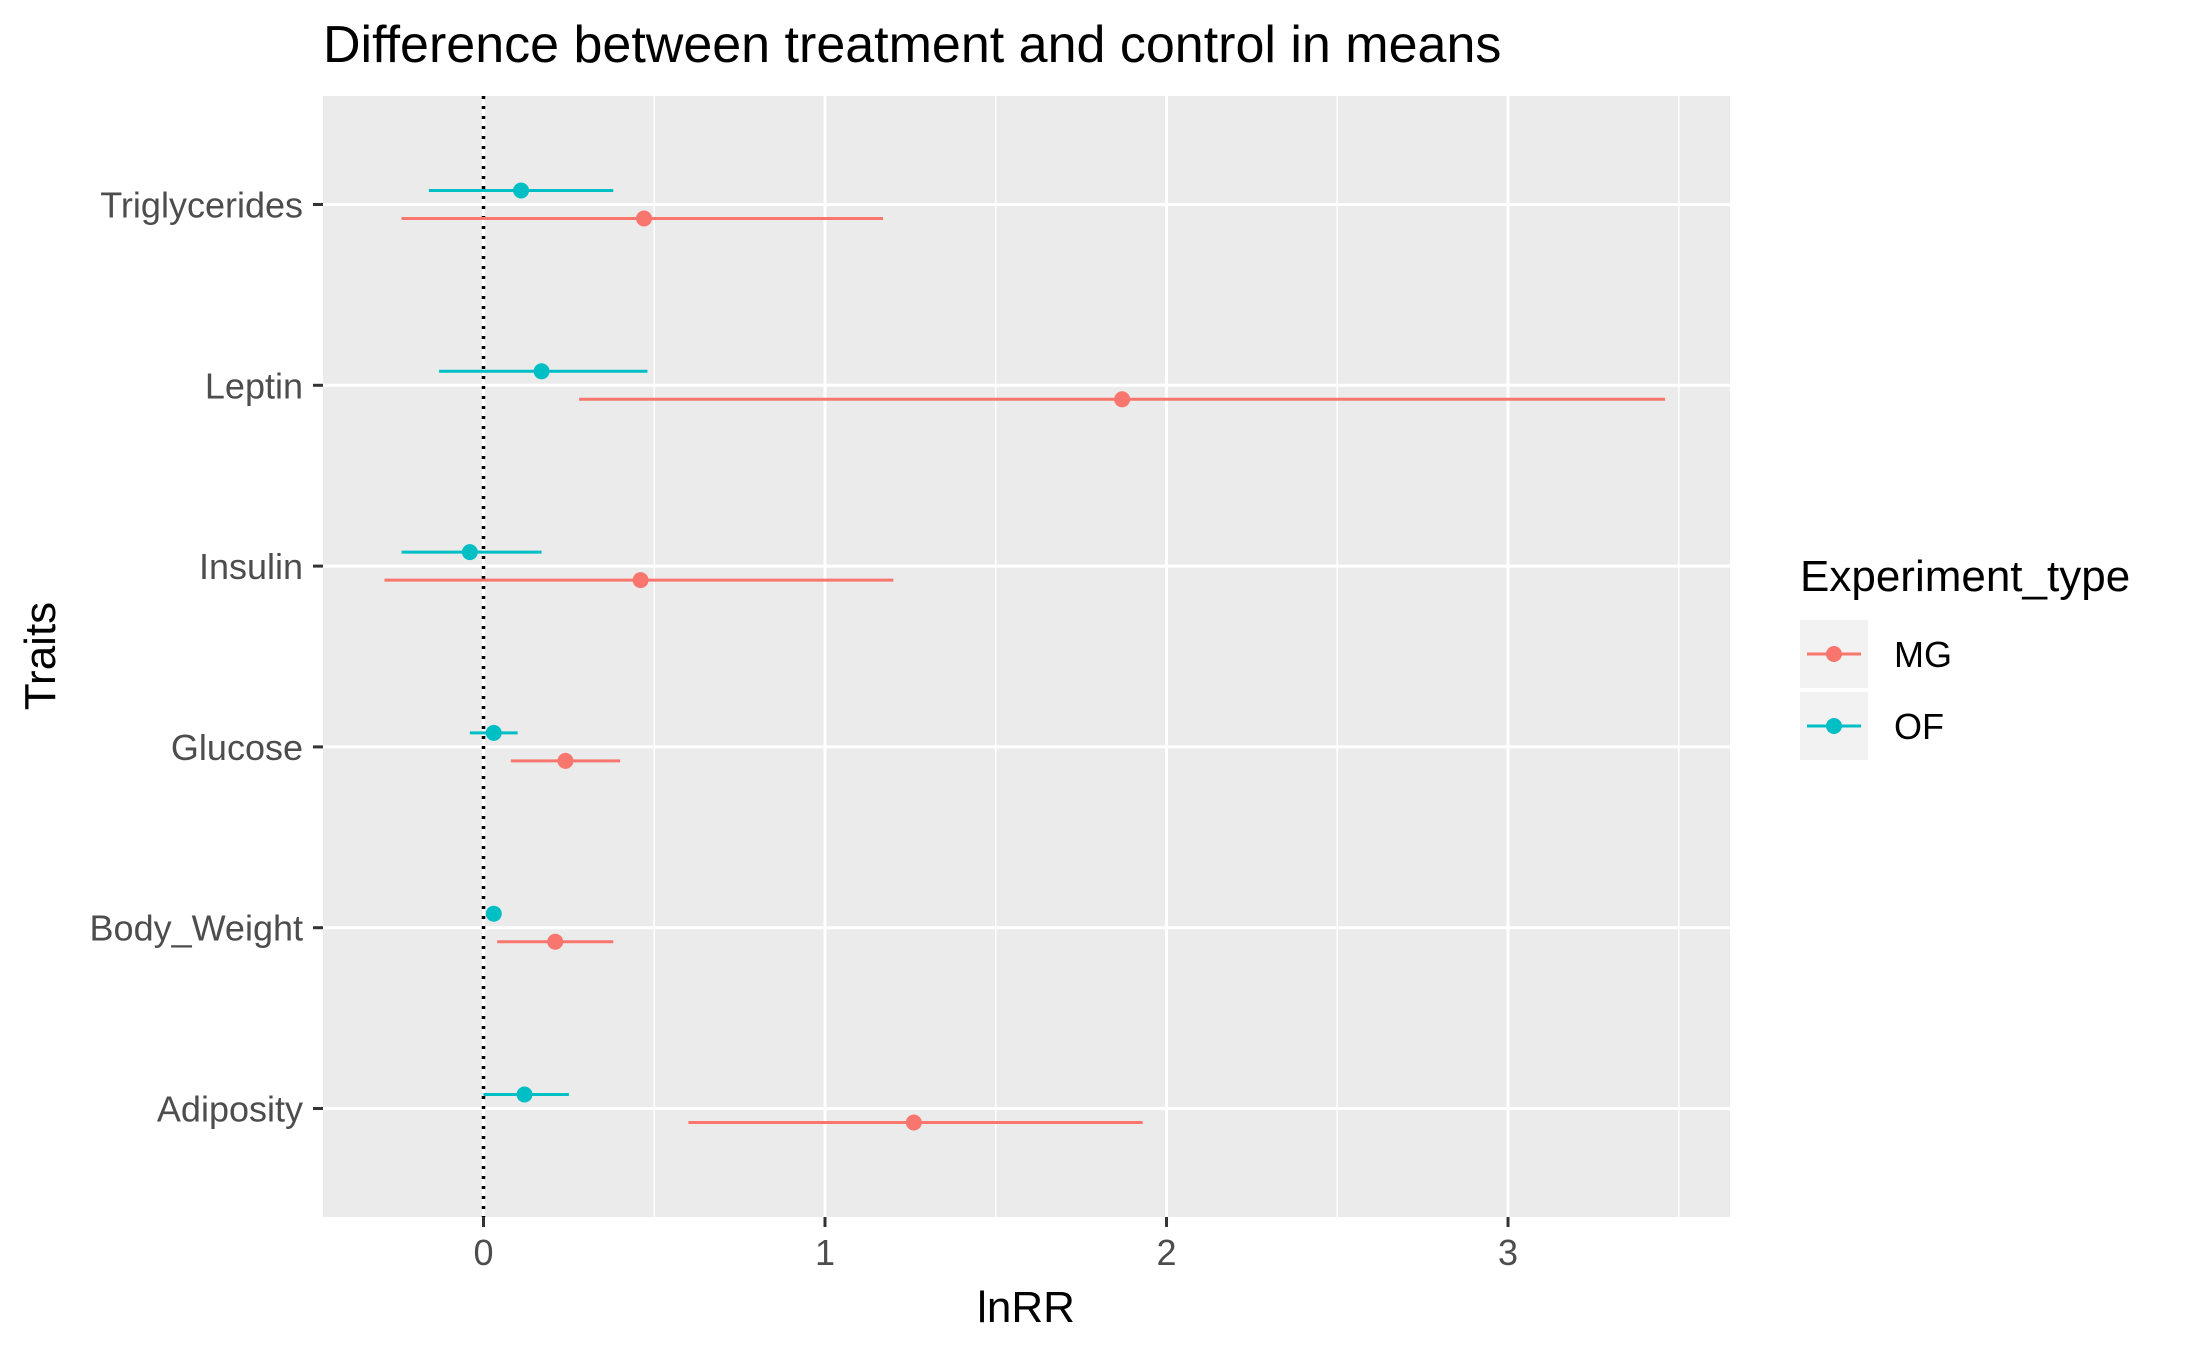 The image size is (2187, 1350). Describe the element at coordinates (40, 656) in the screenshot. I see `y-axis-title: Traits` at that location.